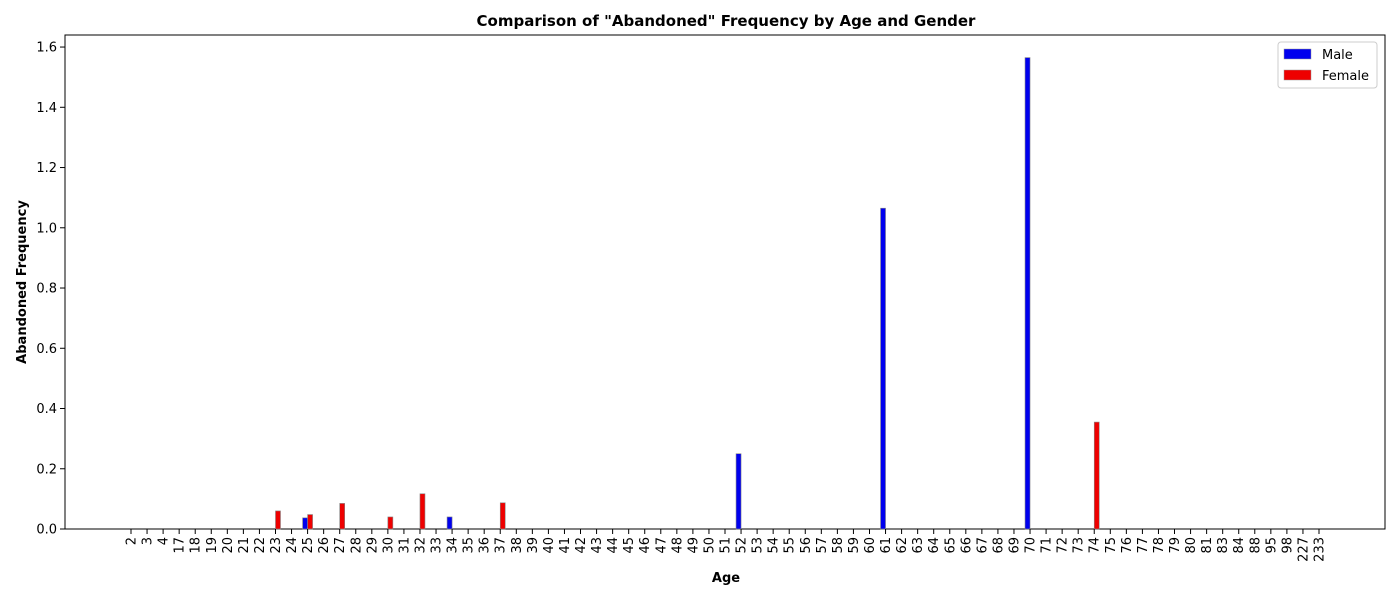 The image size is (1400, 600). I want to click on x-tick-label: 84, so click(1239, 545).